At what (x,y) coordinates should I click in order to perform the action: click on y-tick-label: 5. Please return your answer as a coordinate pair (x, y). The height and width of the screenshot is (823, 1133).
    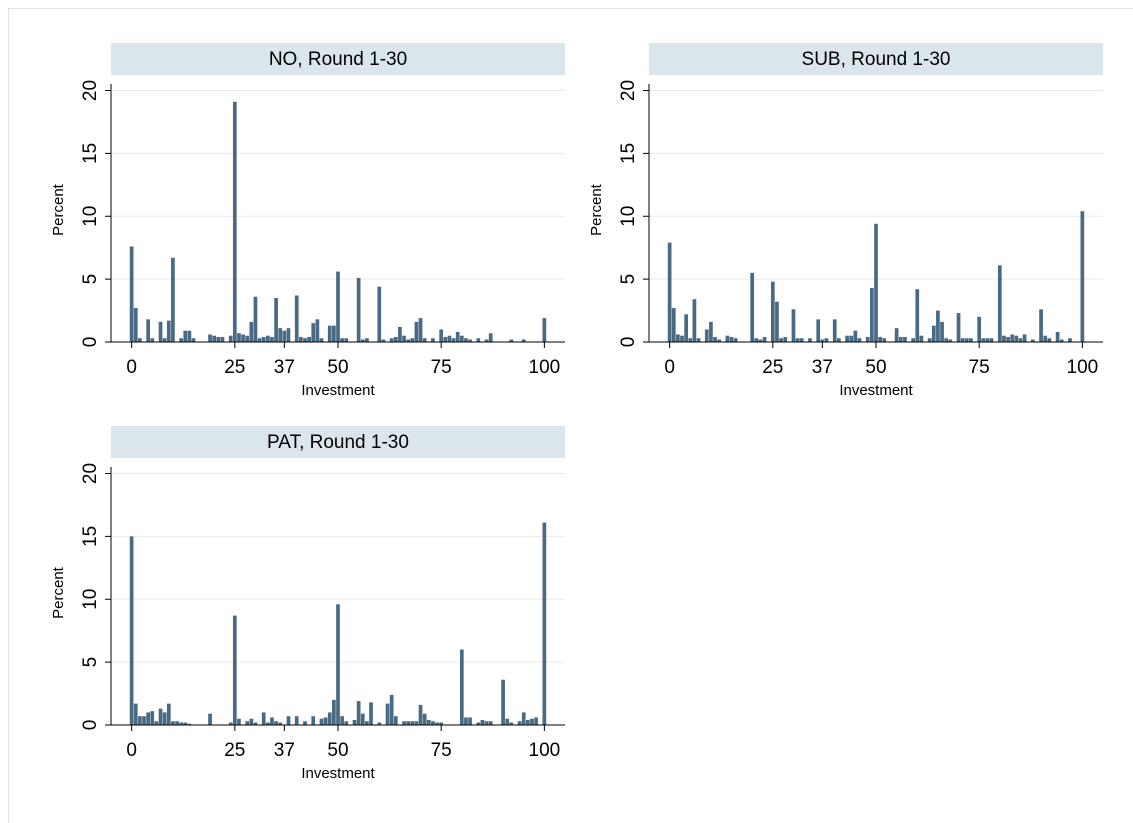
    Looking at the image, I should click on (90, 662).